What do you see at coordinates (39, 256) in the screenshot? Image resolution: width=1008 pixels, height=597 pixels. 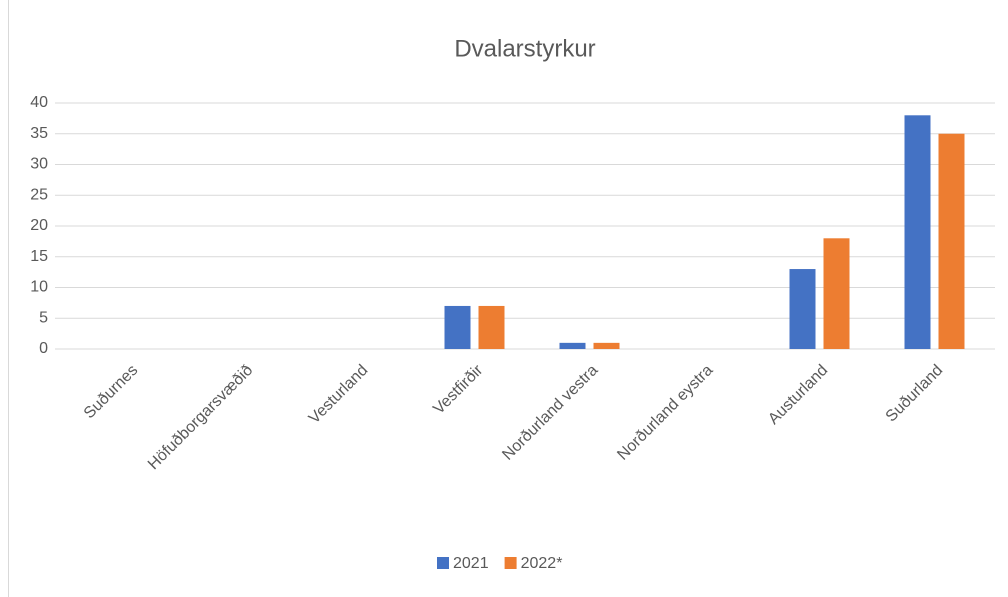 I see `y-tick-label: 15` at bounding box center [39, 256].